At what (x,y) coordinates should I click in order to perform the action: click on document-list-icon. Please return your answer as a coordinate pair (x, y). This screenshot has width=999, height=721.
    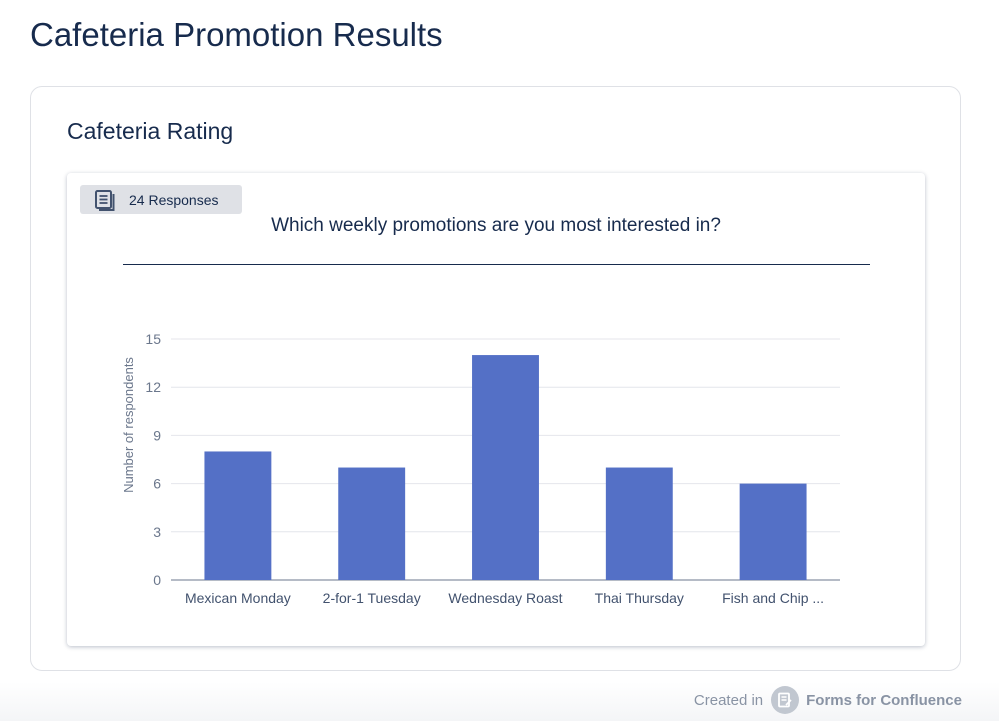
    Looking at the image, I should click on (105, 200).